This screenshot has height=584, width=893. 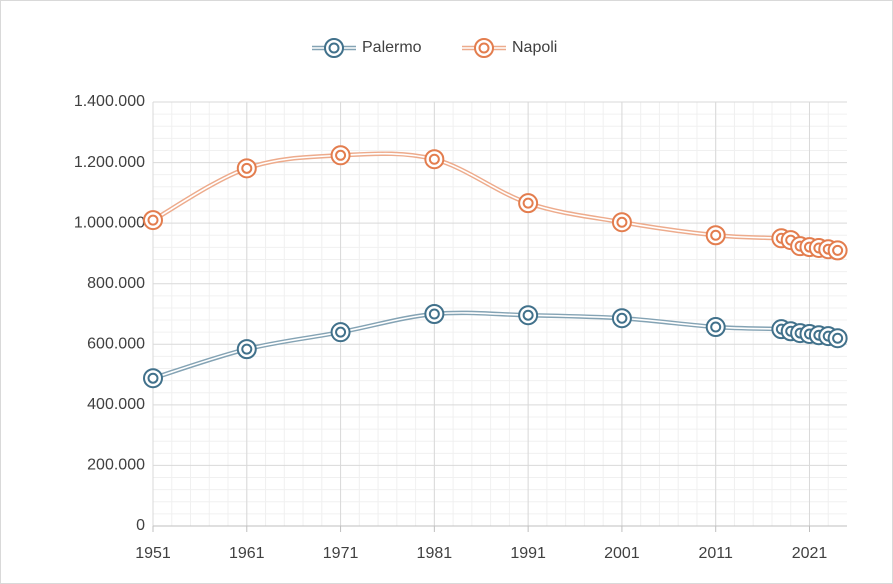 I want to click on x-tick-label: 2001, so click(x=622, y=553).